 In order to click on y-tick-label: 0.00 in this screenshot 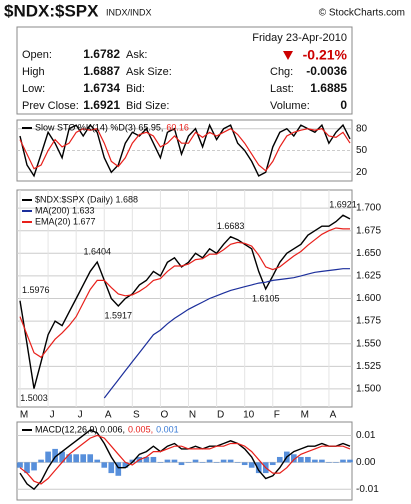, I will do `click(366, 462)`.